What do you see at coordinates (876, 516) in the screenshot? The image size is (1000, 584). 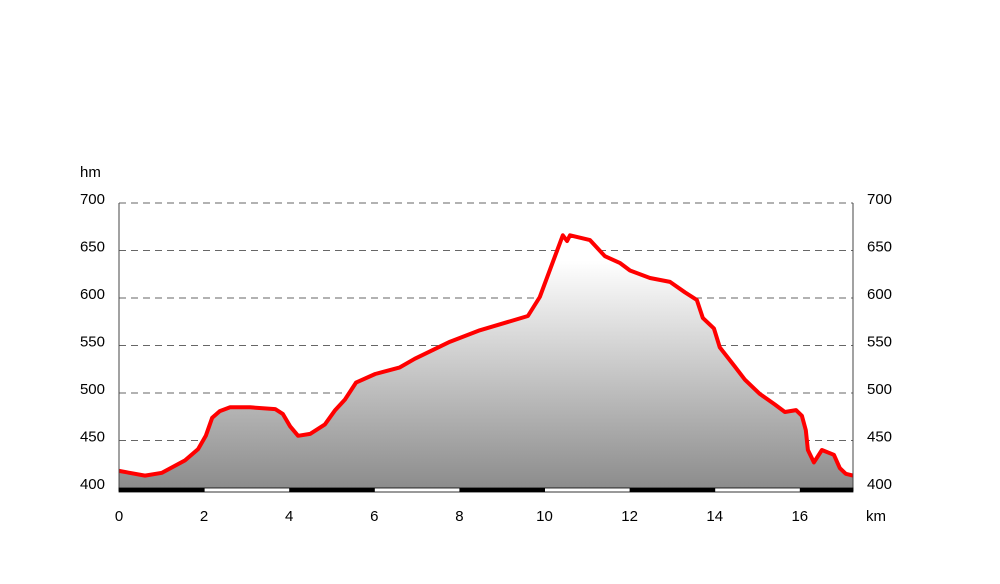 I see `x-unit: km` at bounding box center [876, 516].